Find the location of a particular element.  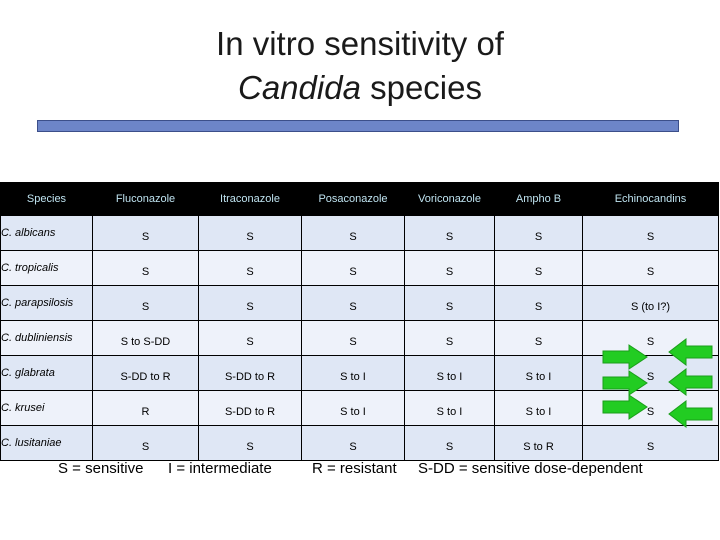

legend-intermediate: I = intermediate is located at coordinates (220, 468).